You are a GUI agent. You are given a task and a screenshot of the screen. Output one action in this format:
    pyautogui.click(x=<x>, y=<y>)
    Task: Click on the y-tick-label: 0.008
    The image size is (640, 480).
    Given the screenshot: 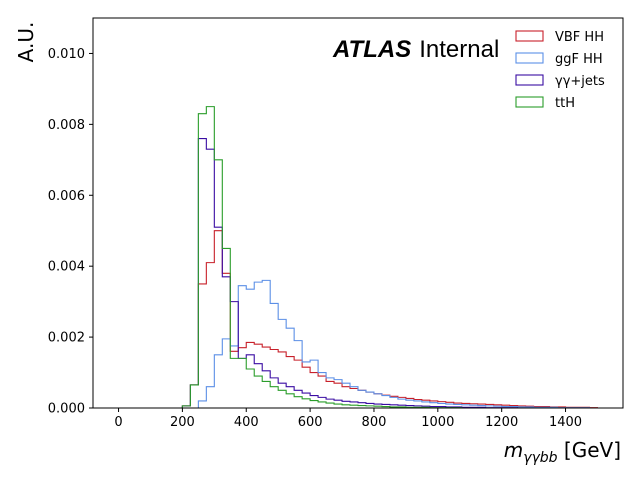 What is the action you would take?
    pyautogui.click(x=66, y=125)
    